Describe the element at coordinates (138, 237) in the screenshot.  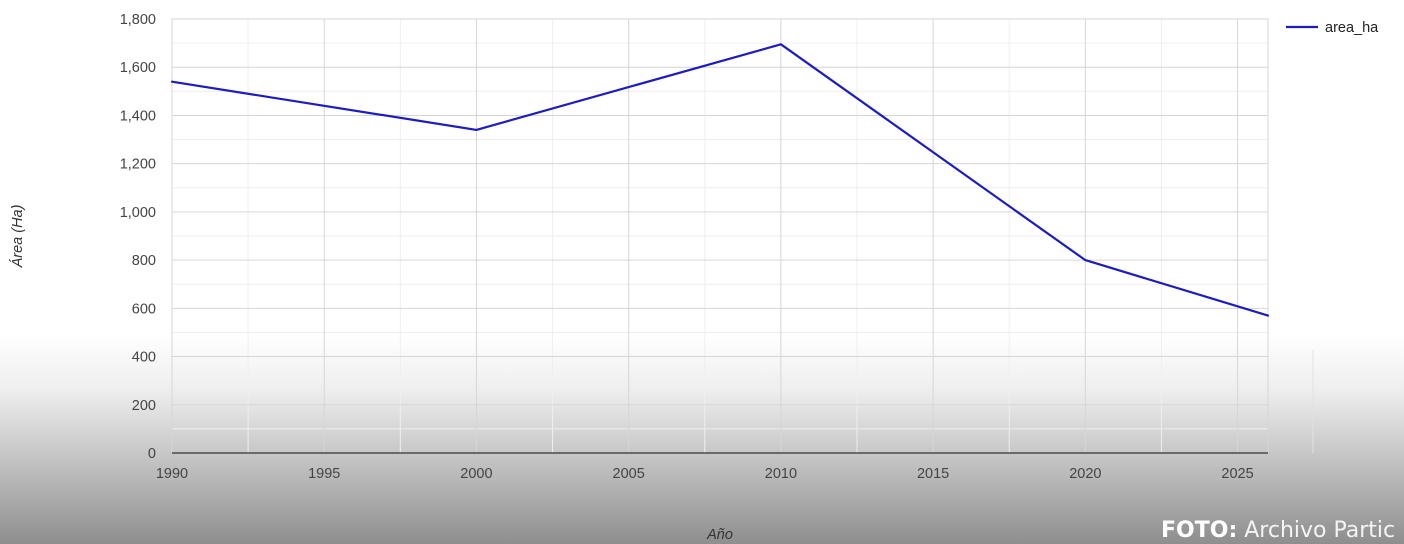
I see `y-axis-tick-labels: 0 200 400 600 800 1,000 1,200 1,400 1,600 1,800` at that location.